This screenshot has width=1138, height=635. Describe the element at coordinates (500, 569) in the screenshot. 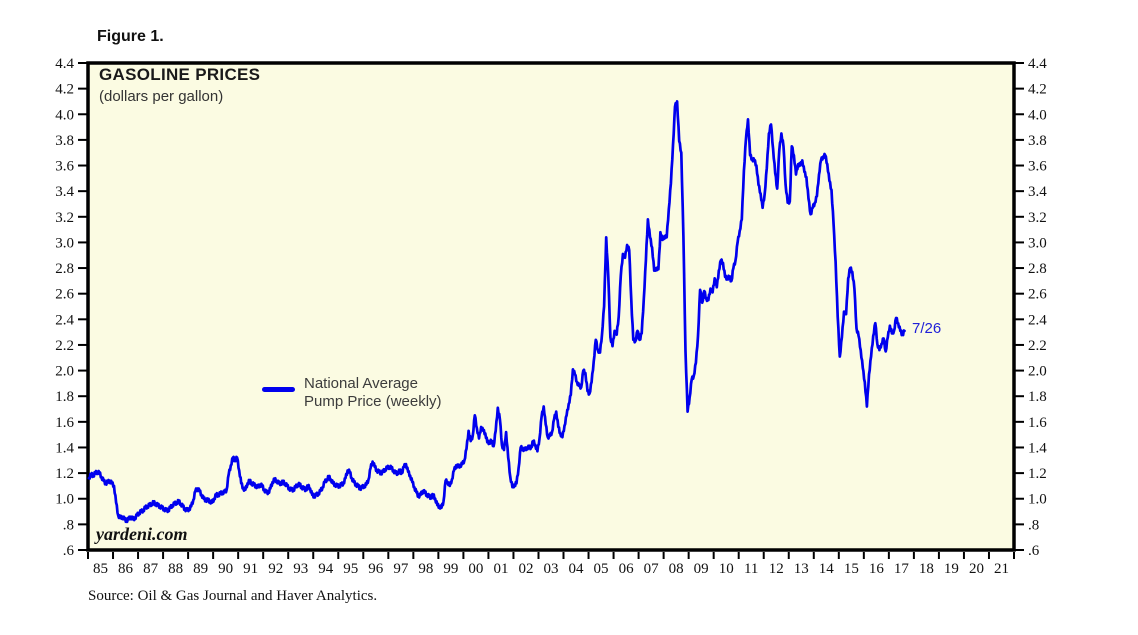

I see `x-tick-label: 01` at that location.